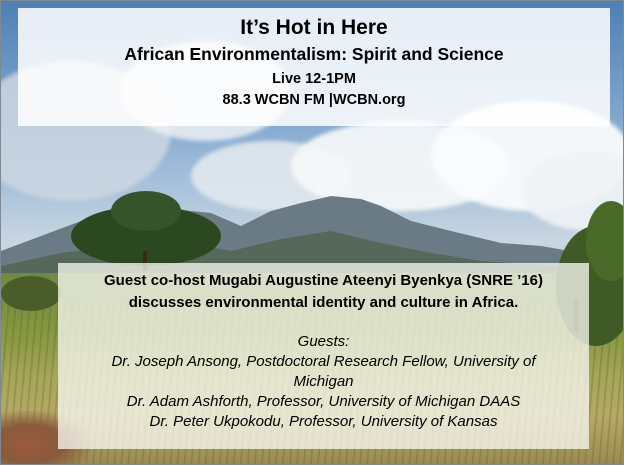 The width and height of the screenshot is (624, 465). I want to click on tree-trunk, so click(145, 261).